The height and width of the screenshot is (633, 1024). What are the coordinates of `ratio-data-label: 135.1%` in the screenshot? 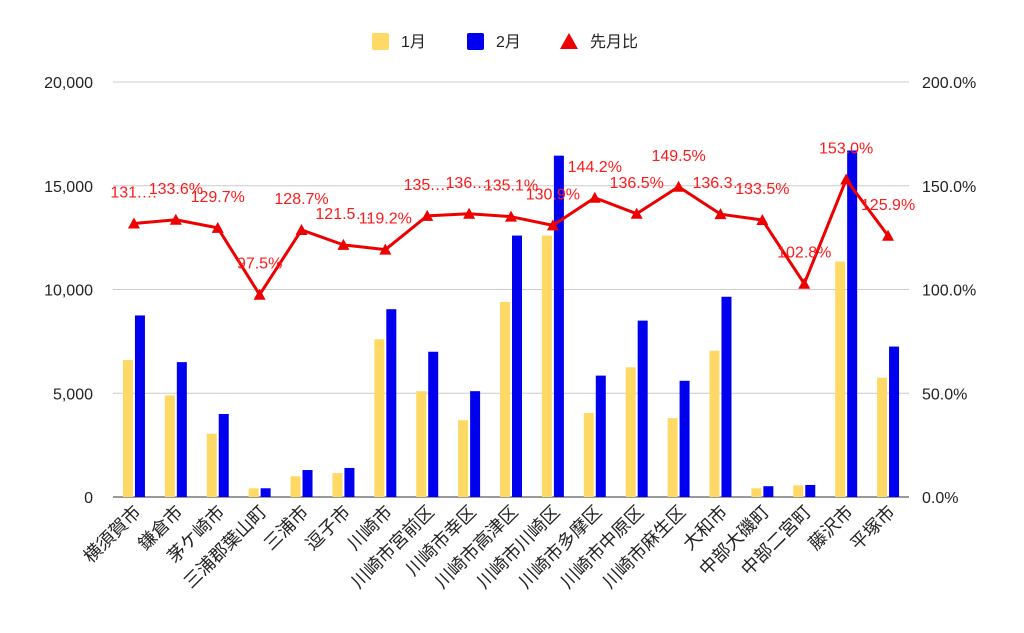 It's located at (511, 186).